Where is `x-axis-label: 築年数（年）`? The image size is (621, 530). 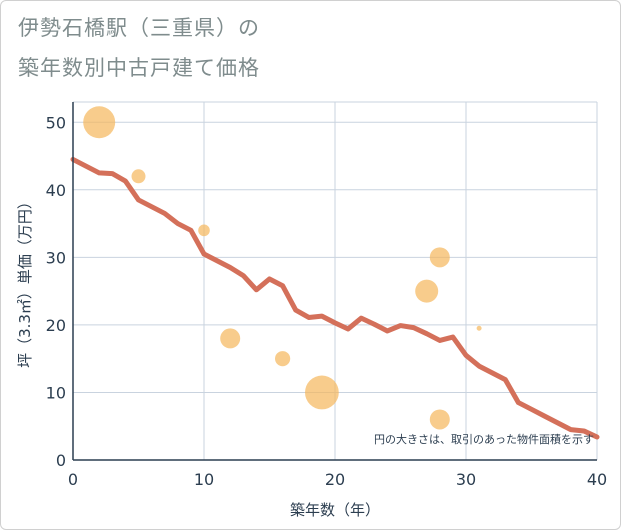 x-axis-label: 築年数（年） is located at coordinates (335, 510).